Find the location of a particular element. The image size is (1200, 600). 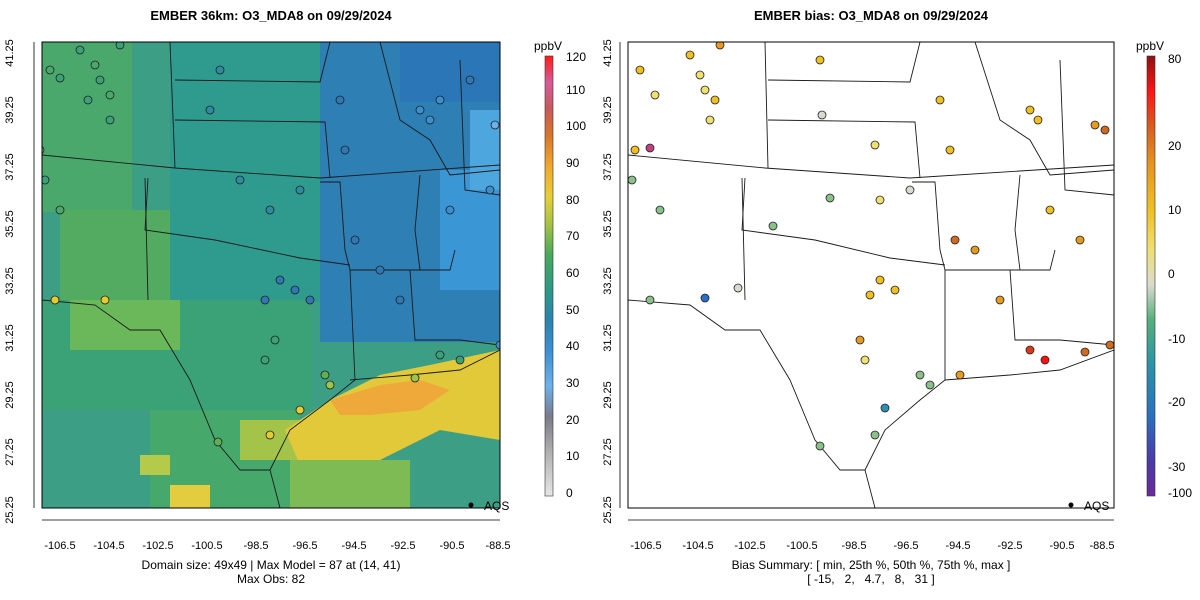

left-cb-tick: 90 is located at coordinates (573, 163).